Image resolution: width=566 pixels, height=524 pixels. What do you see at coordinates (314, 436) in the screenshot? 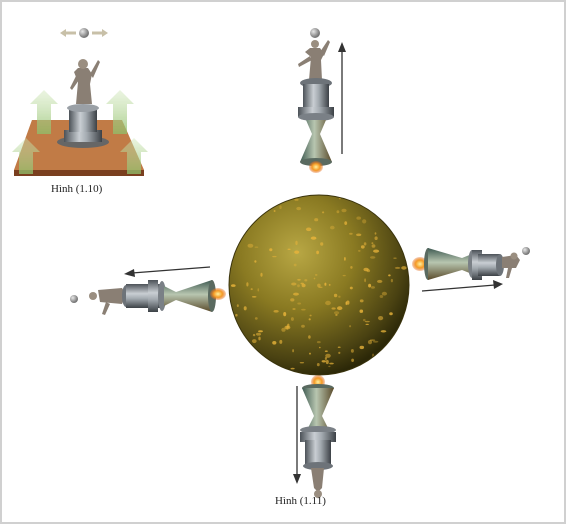
I see `rocket-tower-bottom` at bounding box center [314, 436].